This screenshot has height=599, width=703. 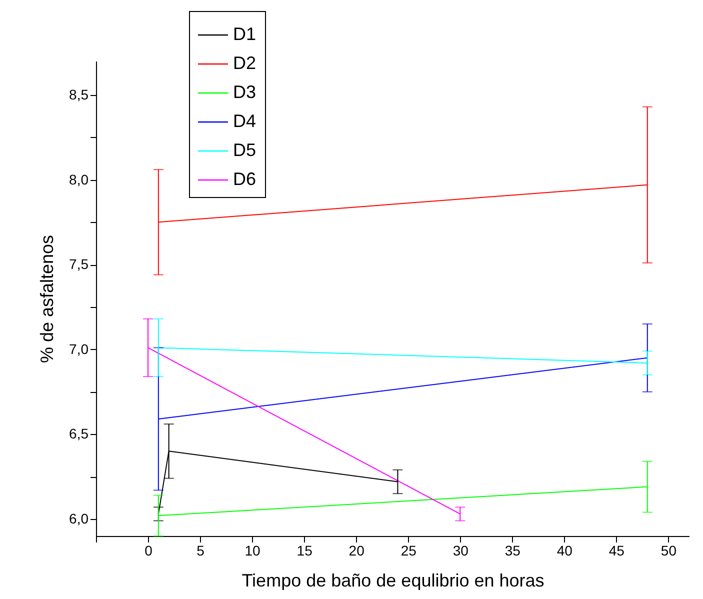 I want to click on x-tick-label: 40, so click(x=564, y=550).